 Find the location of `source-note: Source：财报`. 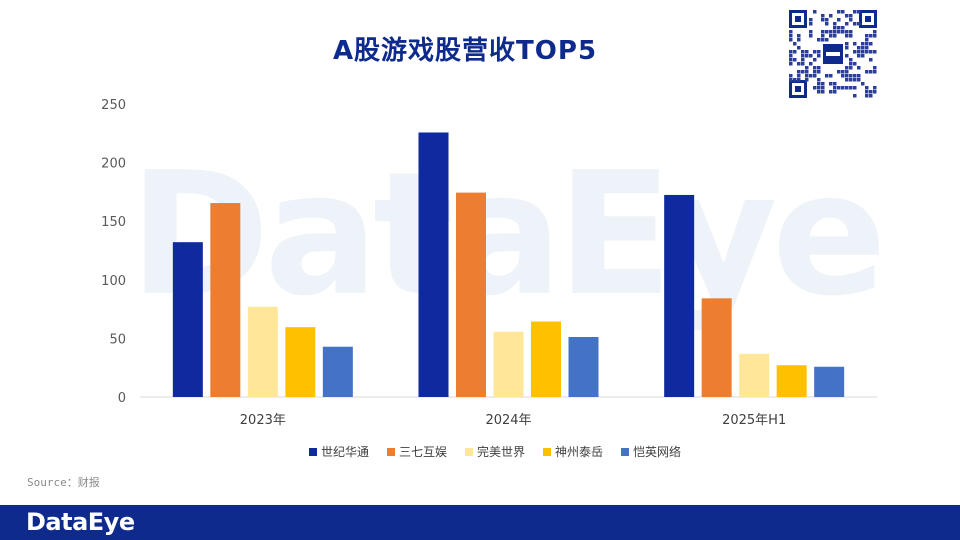

source-note: Source：财报 is located at coordinates (63, 482).